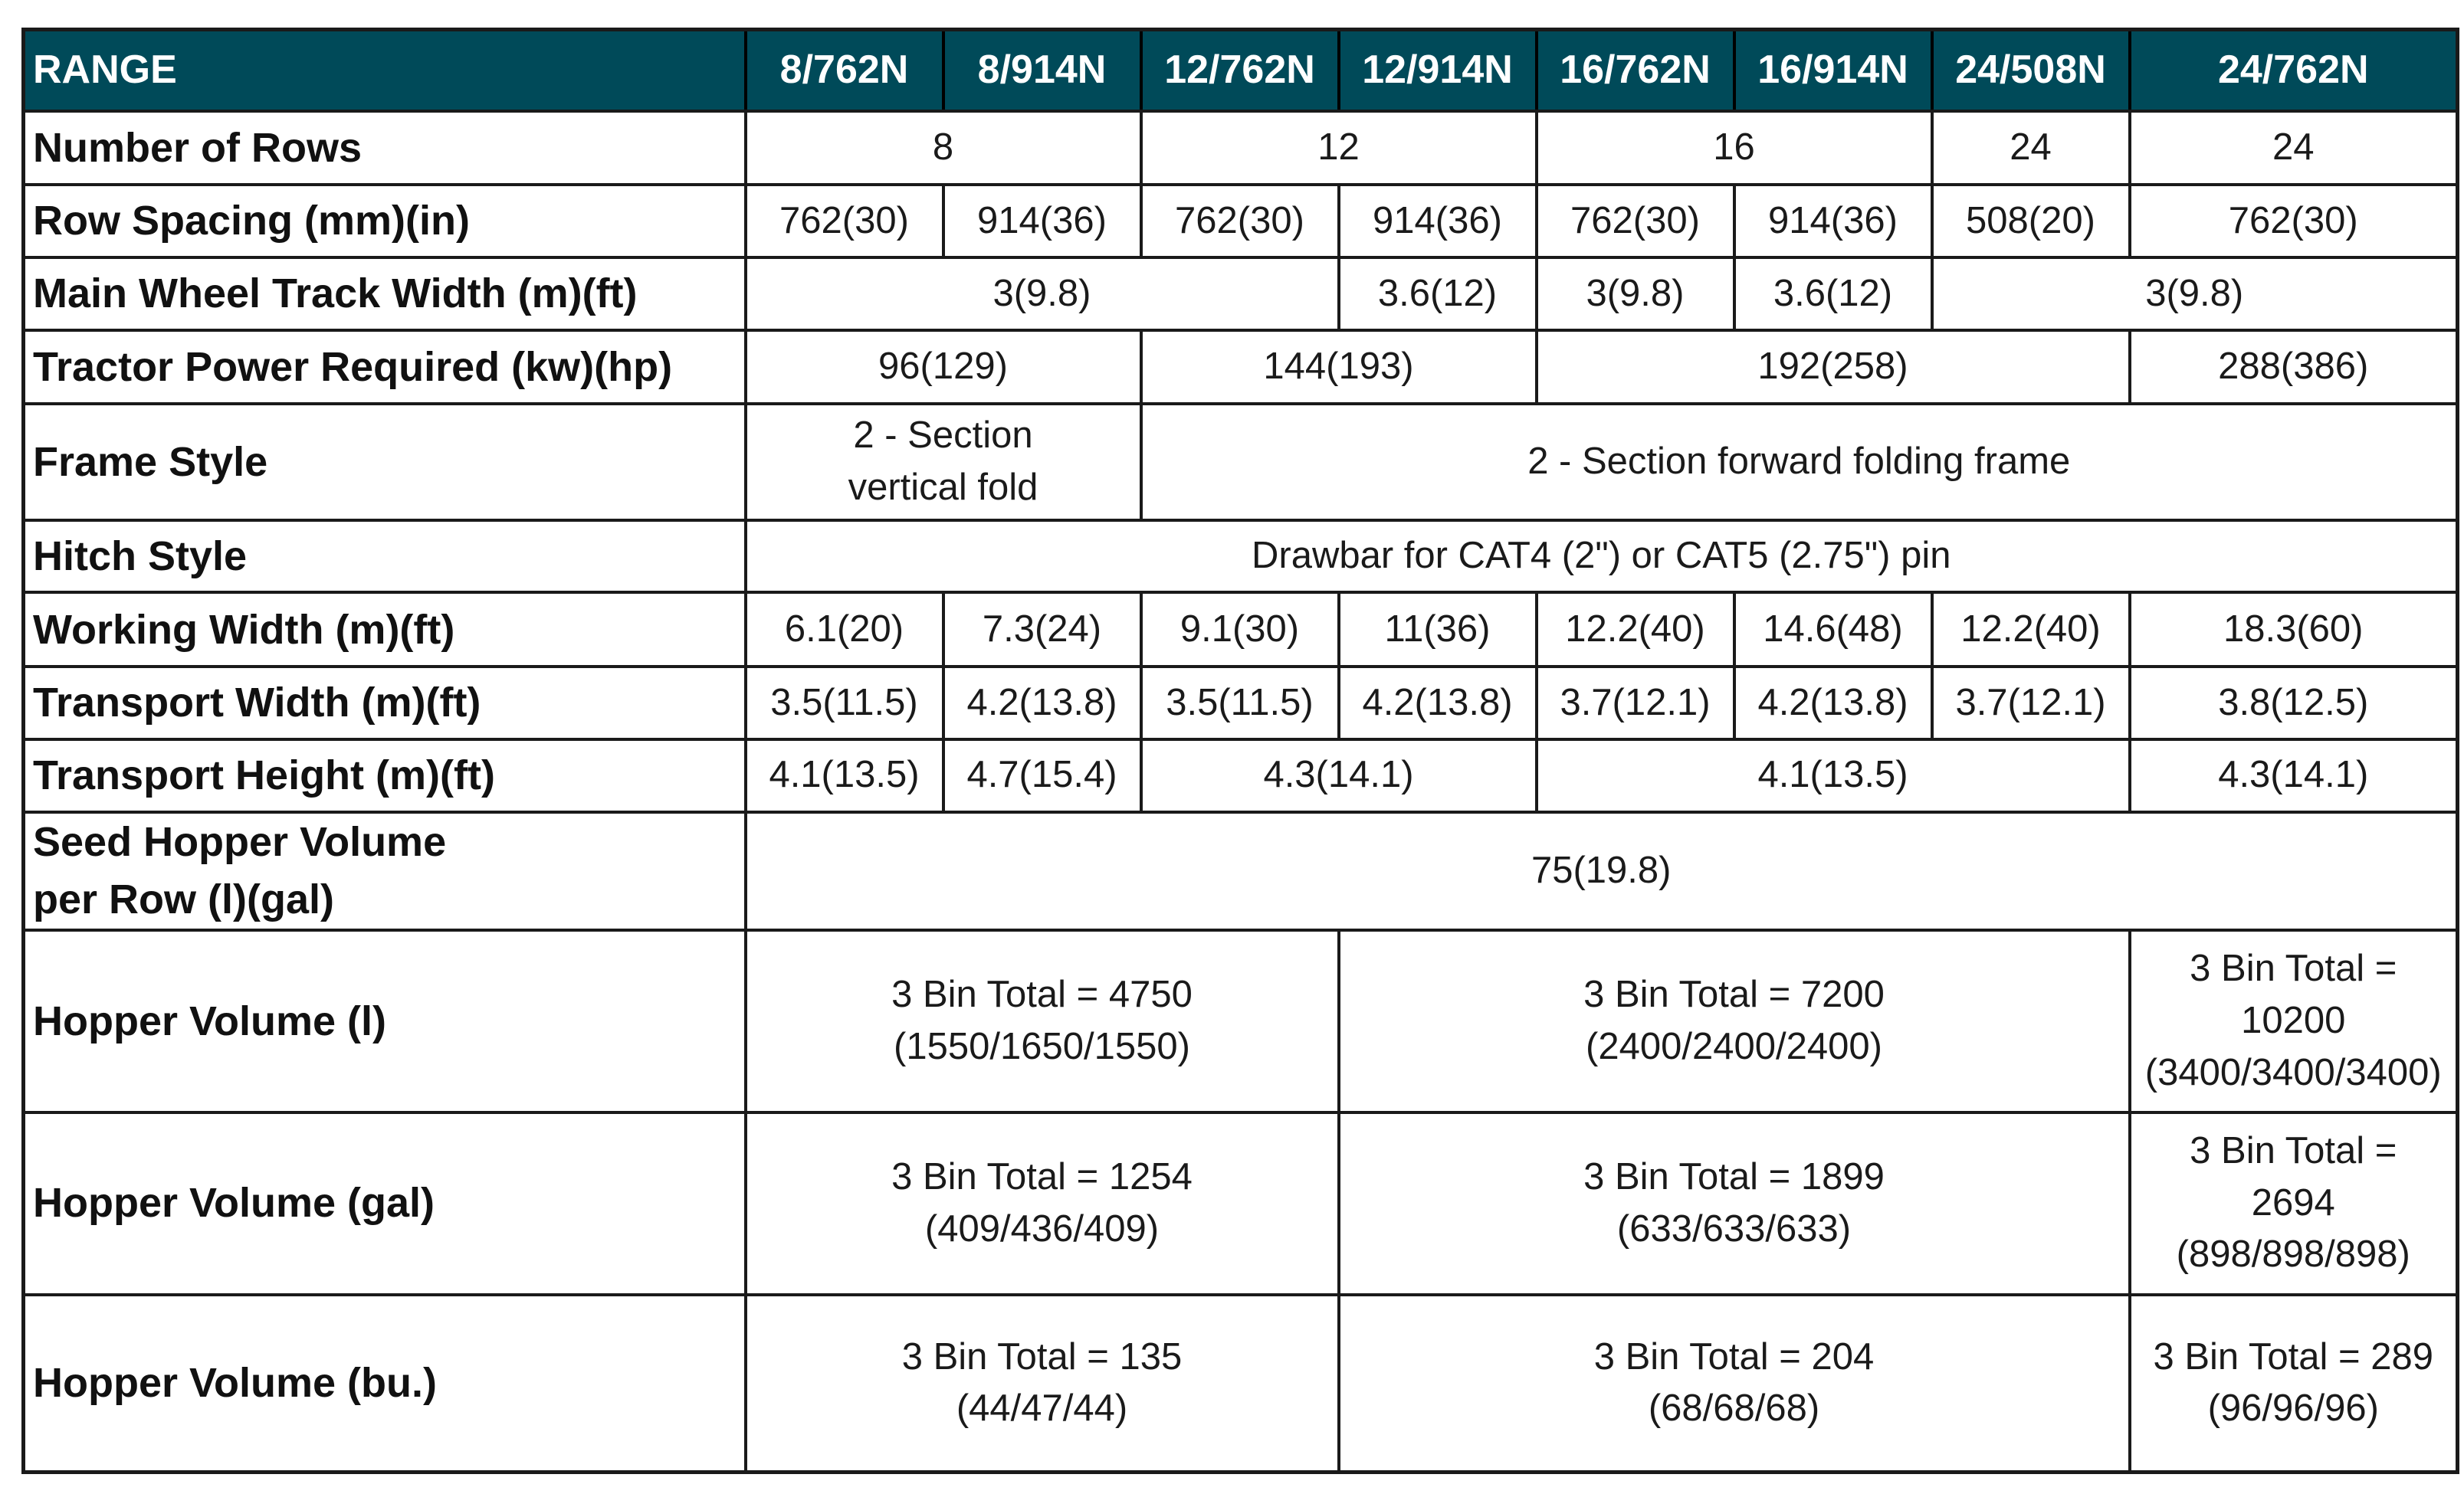 The height and width of the screenshot is (1494, 2464). Describe the element at coordinates (943, 435) in the screenshot. I see `cell-line: 2 - Section` at that location.